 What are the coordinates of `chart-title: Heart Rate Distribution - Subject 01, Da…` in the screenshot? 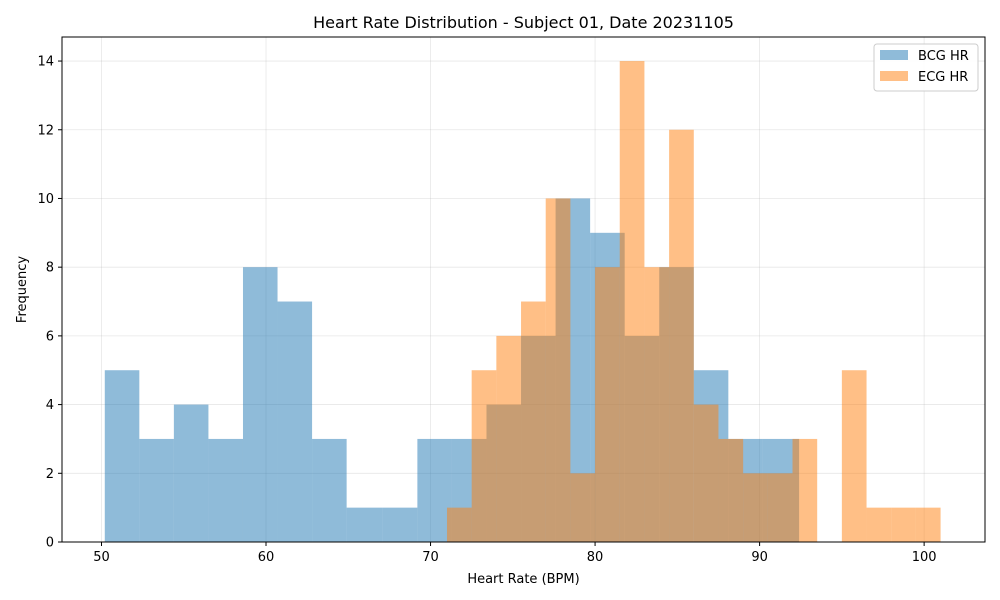 It's located at (523, 22).